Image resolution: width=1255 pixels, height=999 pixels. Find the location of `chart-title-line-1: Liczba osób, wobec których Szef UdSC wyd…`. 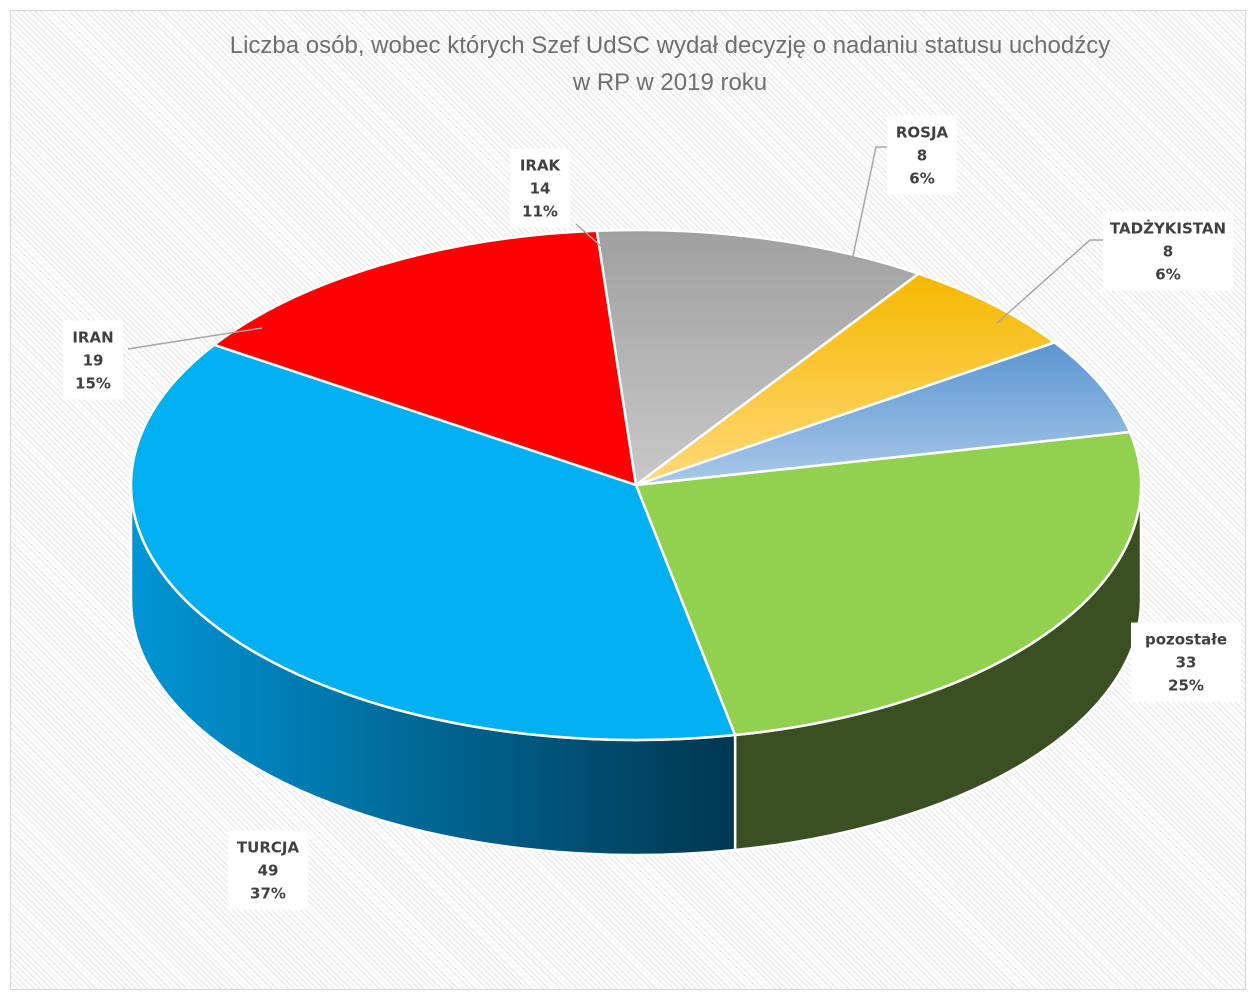

chart-title-line-1: Liczba osób, wobec których Szef UdSC wyd… is located at coordinates (670, 45).